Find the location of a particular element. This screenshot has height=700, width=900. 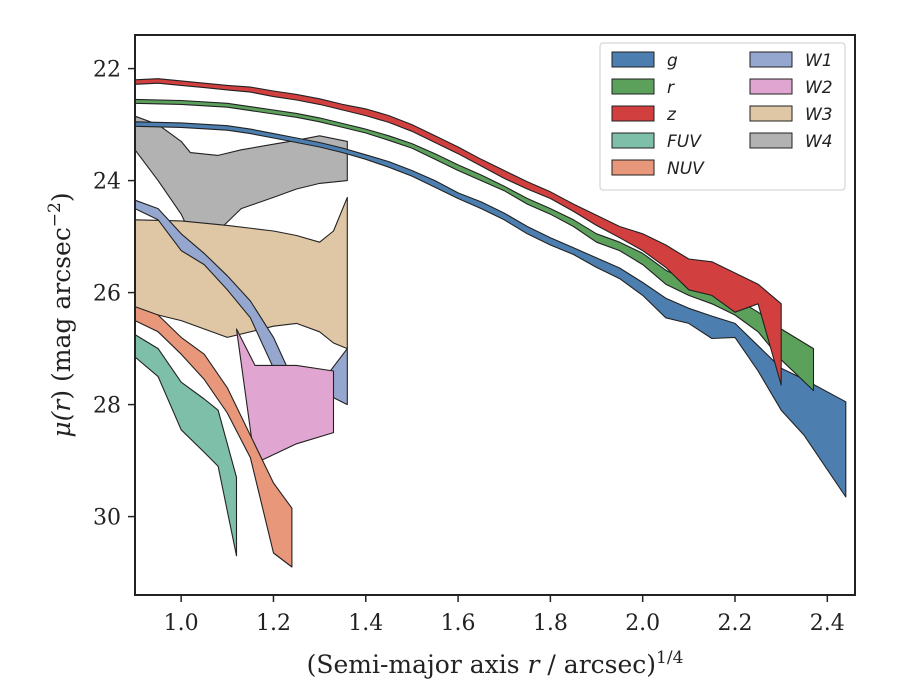

legend-swatch-w4 is located at coordinates (771, 140).